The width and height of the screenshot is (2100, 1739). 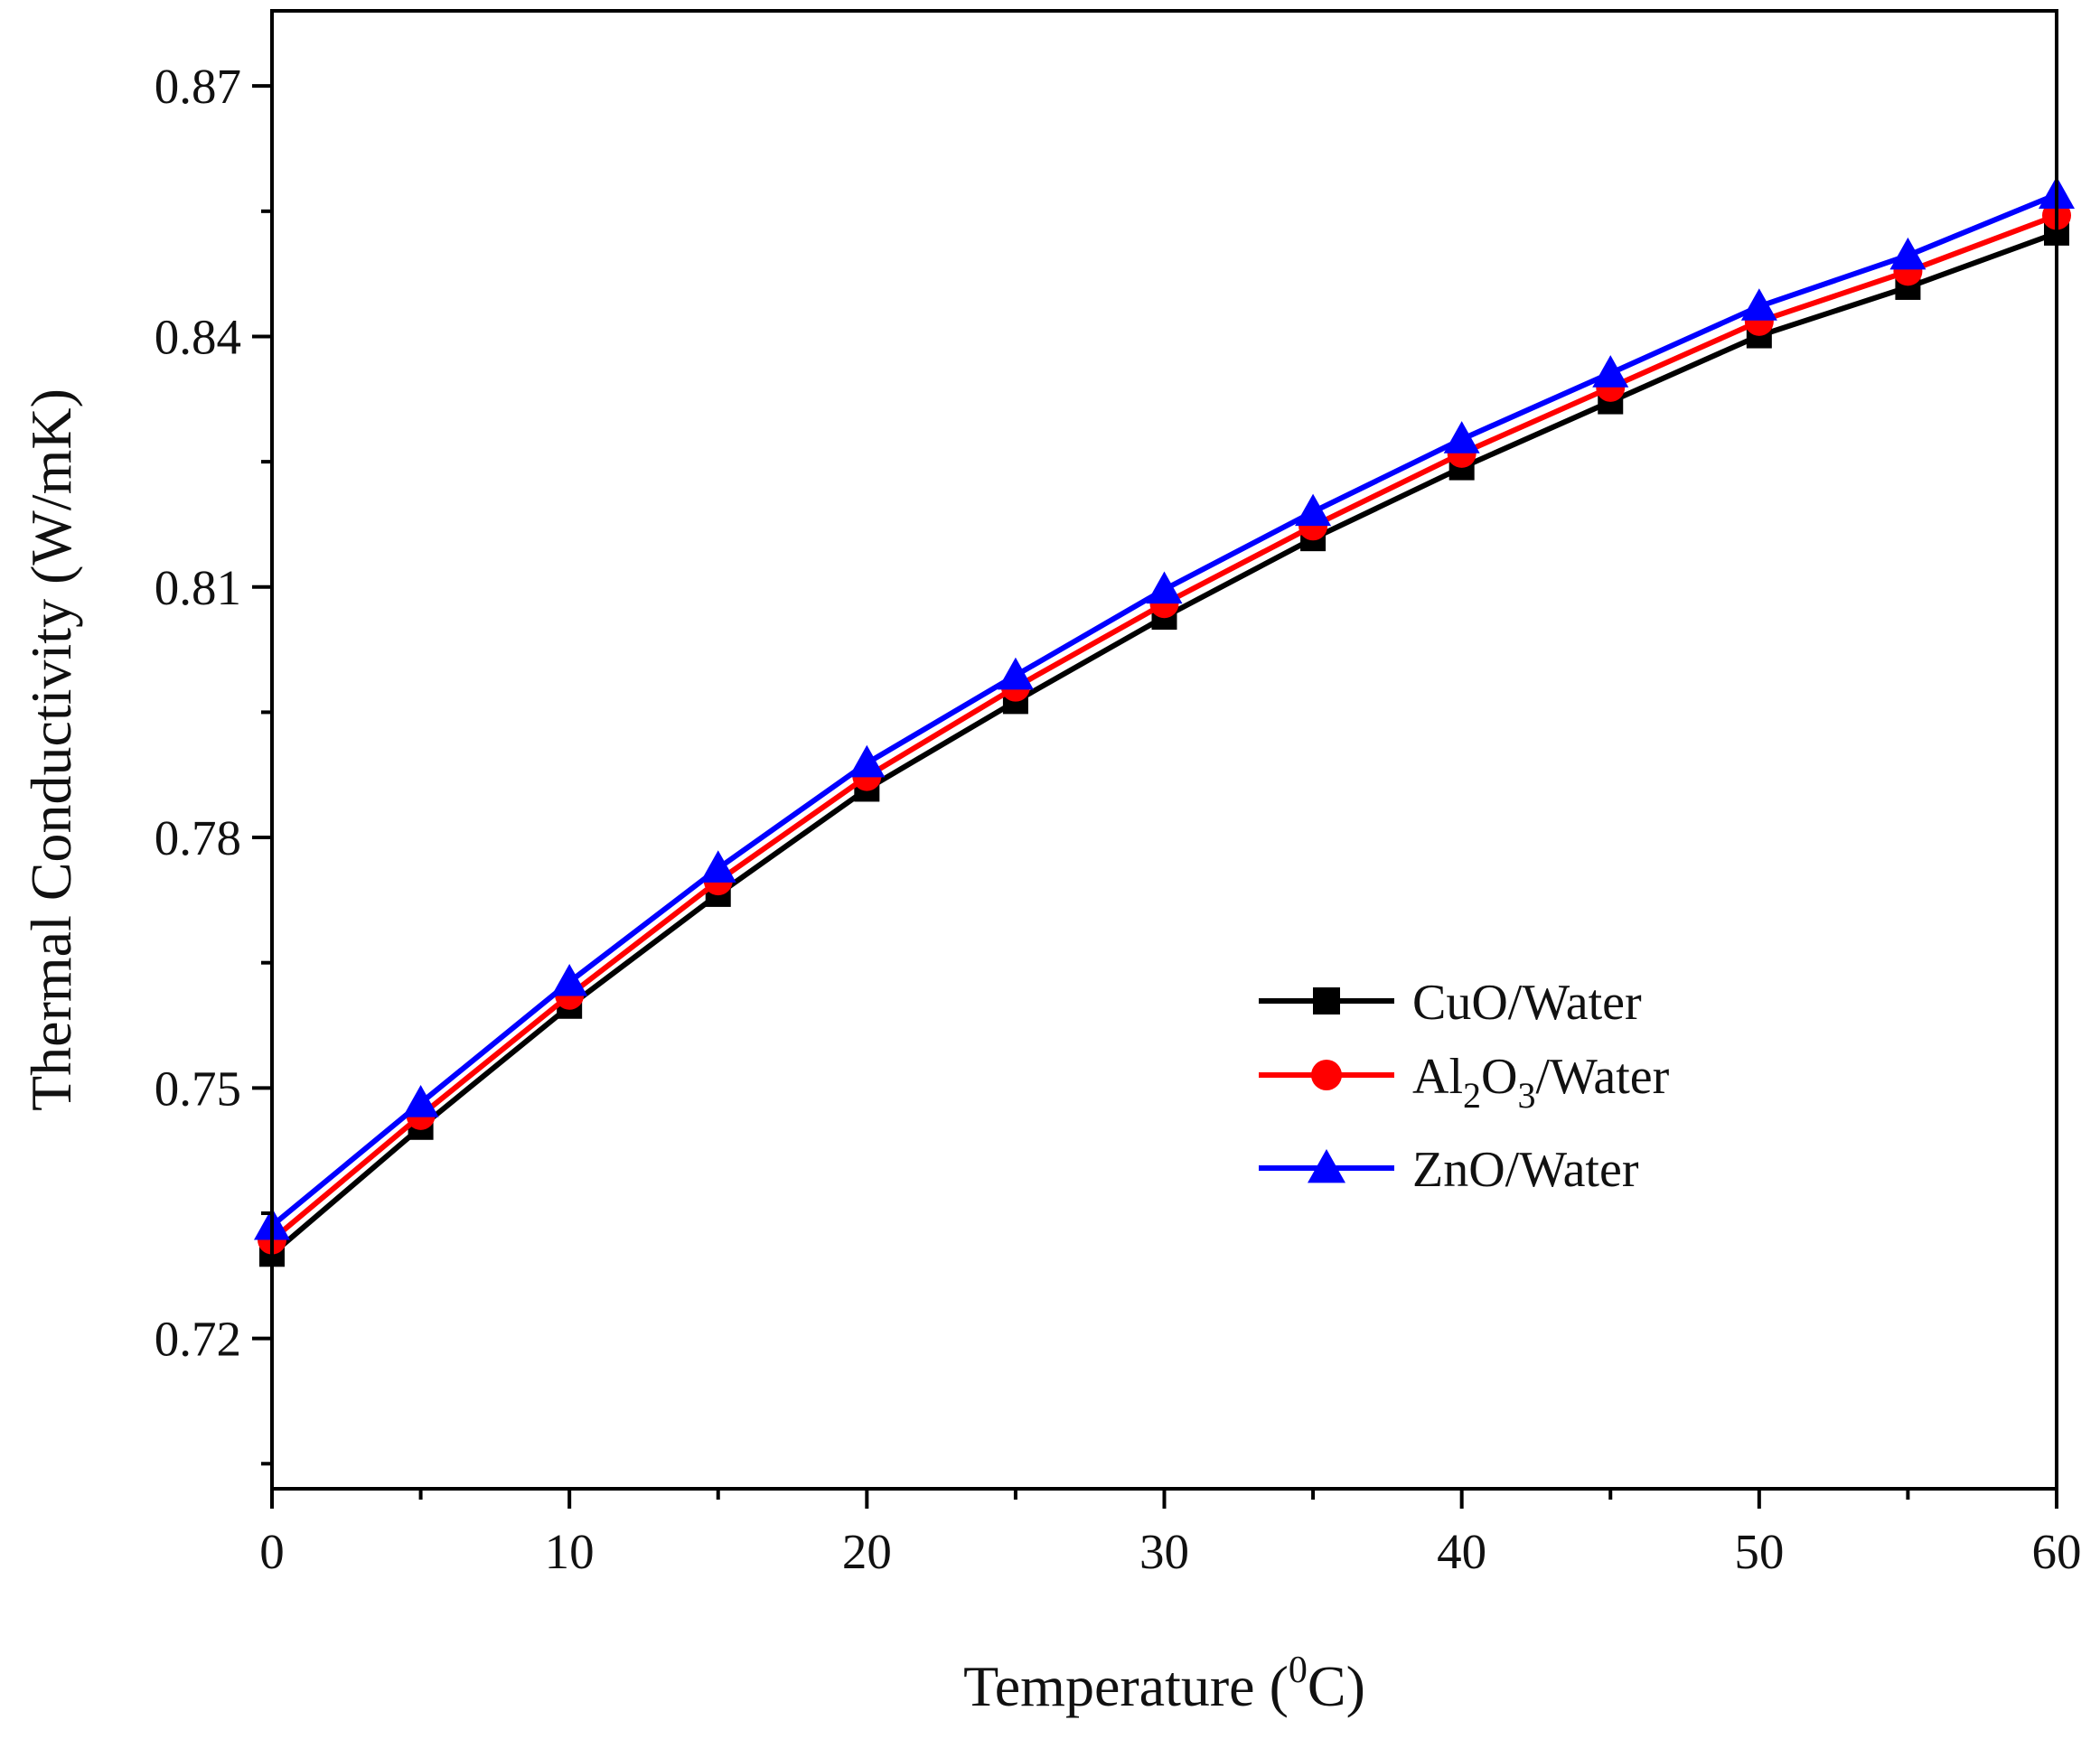 I want to click on x-tick-label: 50, so click(x=1759, y=1551).